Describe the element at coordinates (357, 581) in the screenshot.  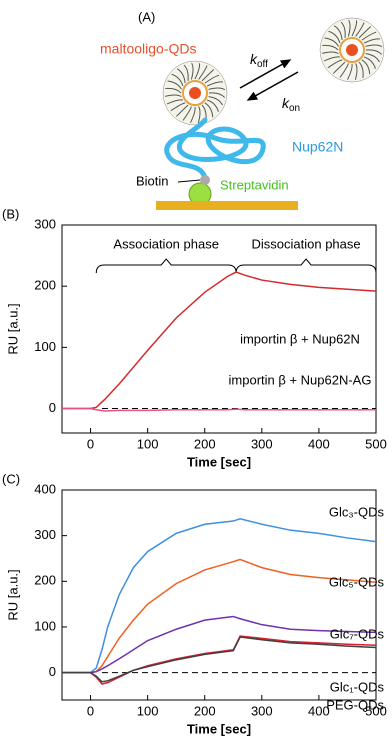
I see `series-label: Glc₅-QDs` at that location.